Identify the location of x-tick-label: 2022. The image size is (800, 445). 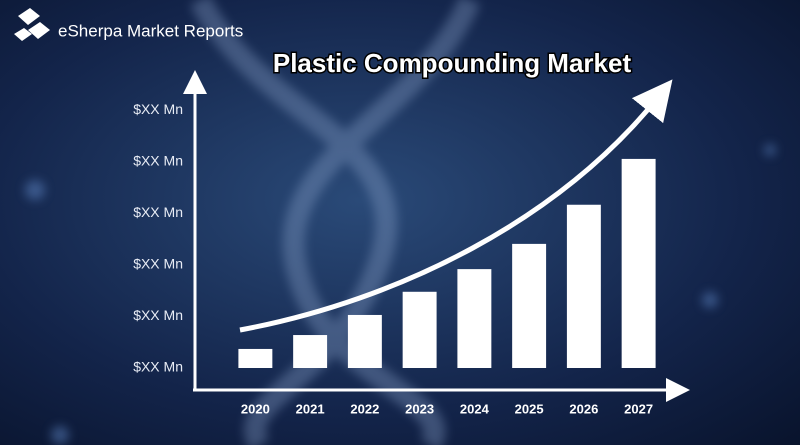
(364, 408).